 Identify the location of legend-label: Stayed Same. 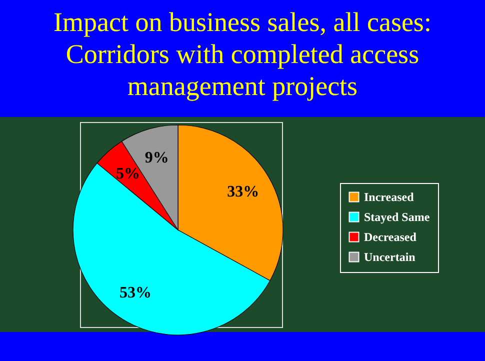
(397, 217).